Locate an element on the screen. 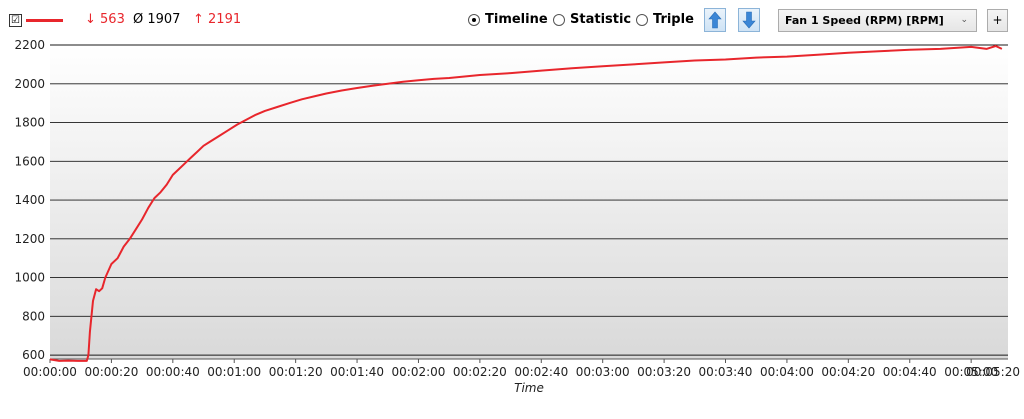  y-tick-label: 1600 is located at coordinates (29, 161).